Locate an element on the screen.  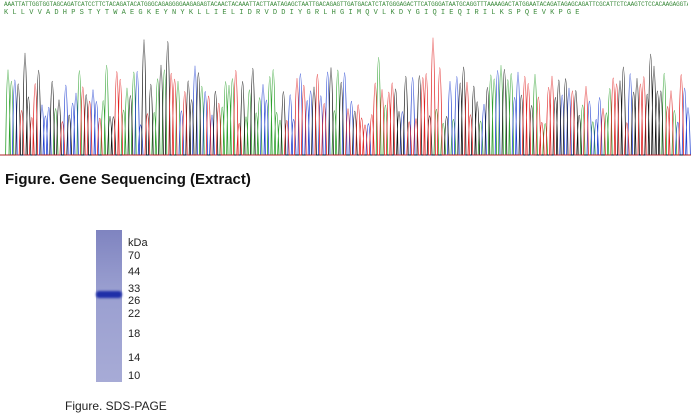
marker-label: 22 is located at coordinates (134, 314).